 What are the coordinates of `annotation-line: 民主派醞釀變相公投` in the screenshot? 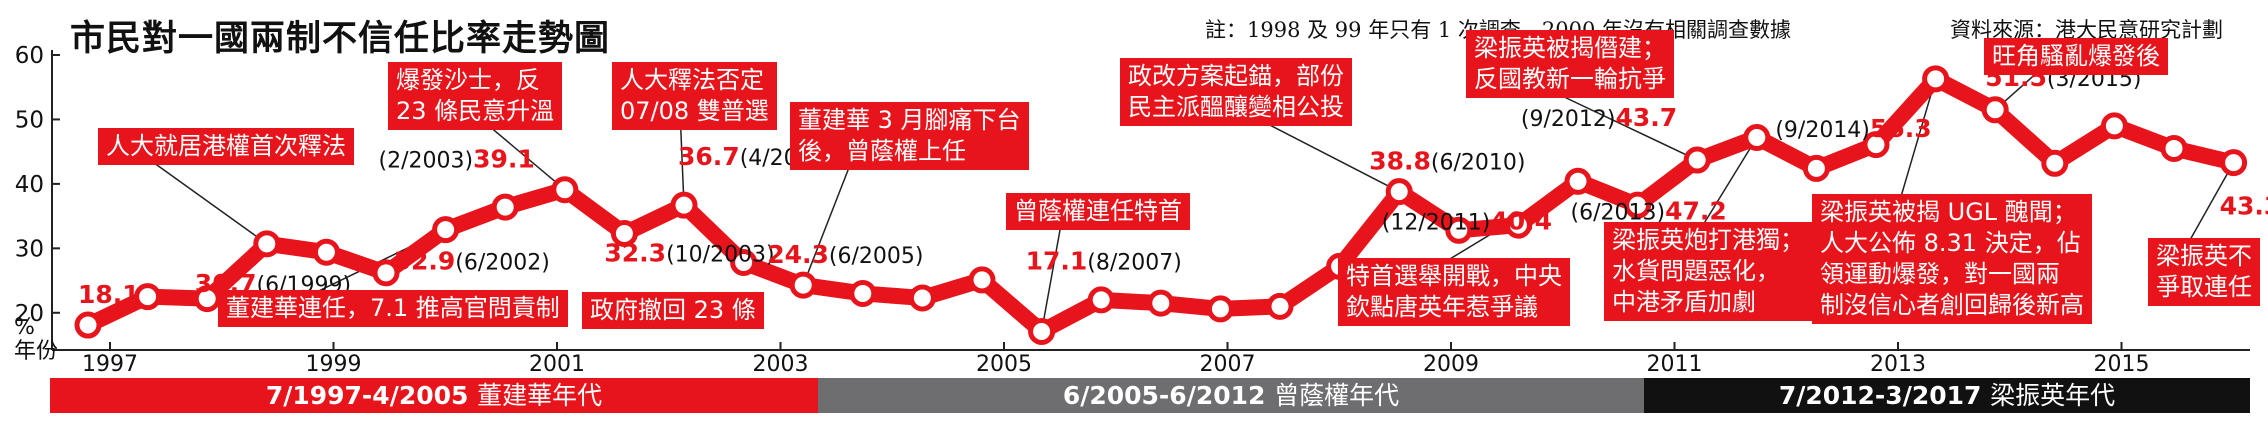 It's located at (1236, 107).